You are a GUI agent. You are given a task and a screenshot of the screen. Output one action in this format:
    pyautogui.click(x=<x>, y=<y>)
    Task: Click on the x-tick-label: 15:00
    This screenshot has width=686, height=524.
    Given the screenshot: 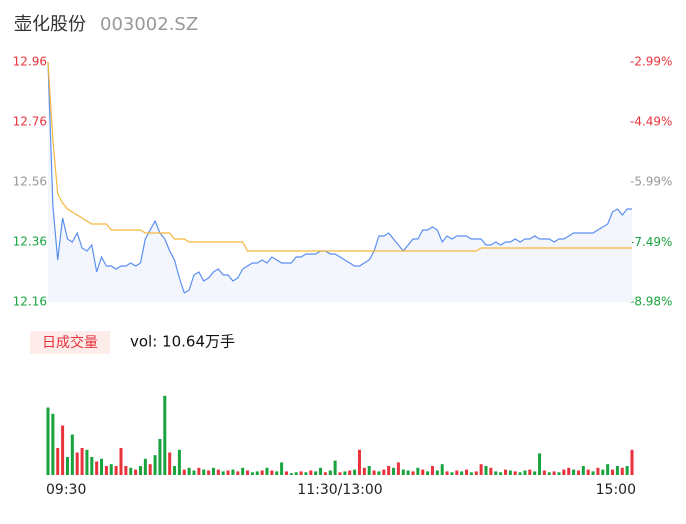 What is the action you would take?
    pyautogui.click(x=616, y=490)
    